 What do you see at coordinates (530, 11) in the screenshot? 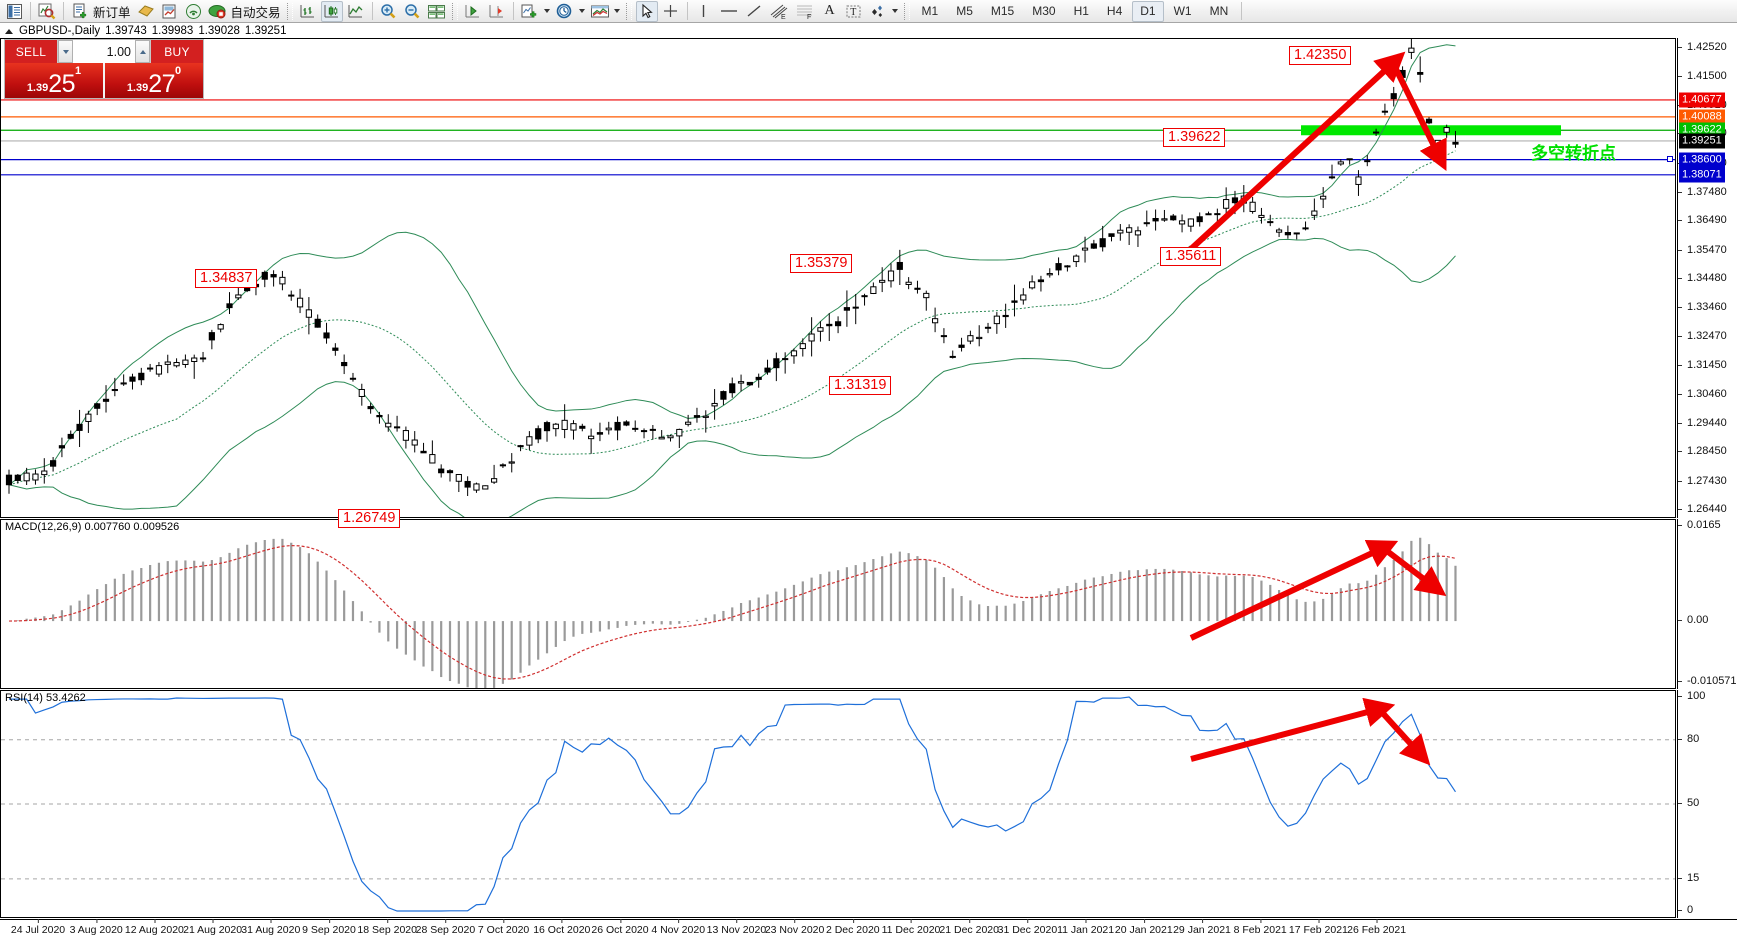
I see `add-indicator-icon` at bounding box center [530, 11].